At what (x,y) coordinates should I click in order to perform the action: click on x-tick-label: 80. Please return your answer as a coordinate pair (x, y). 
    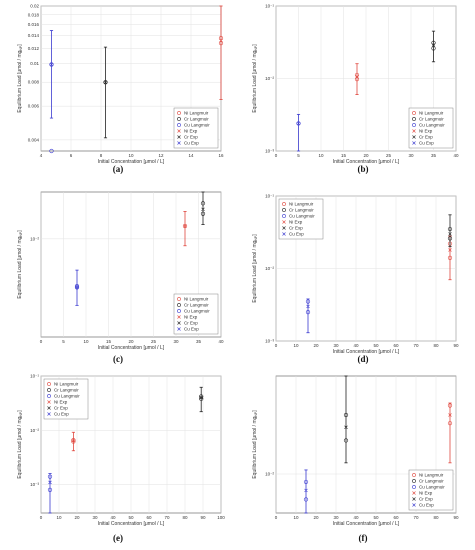
    Looking at the image, I should click on (436, 345).